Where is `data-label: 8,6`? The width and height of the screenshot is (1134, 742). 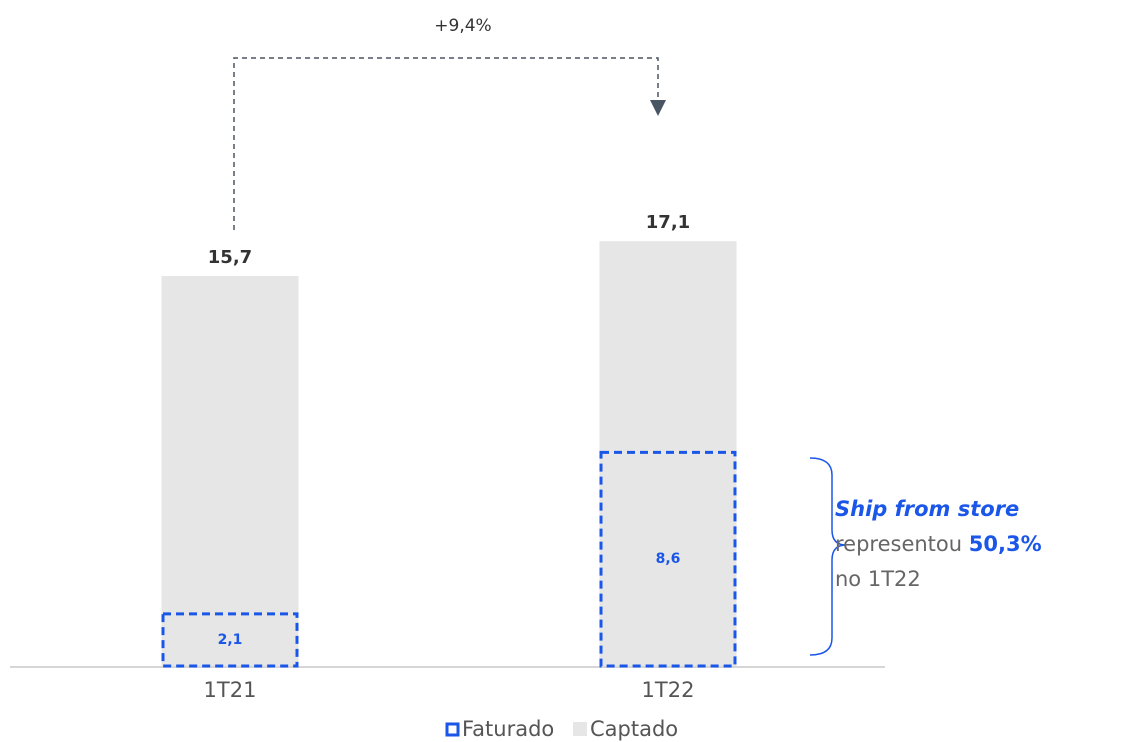
data-label: 8,6 is located at coordinates (668, 559).